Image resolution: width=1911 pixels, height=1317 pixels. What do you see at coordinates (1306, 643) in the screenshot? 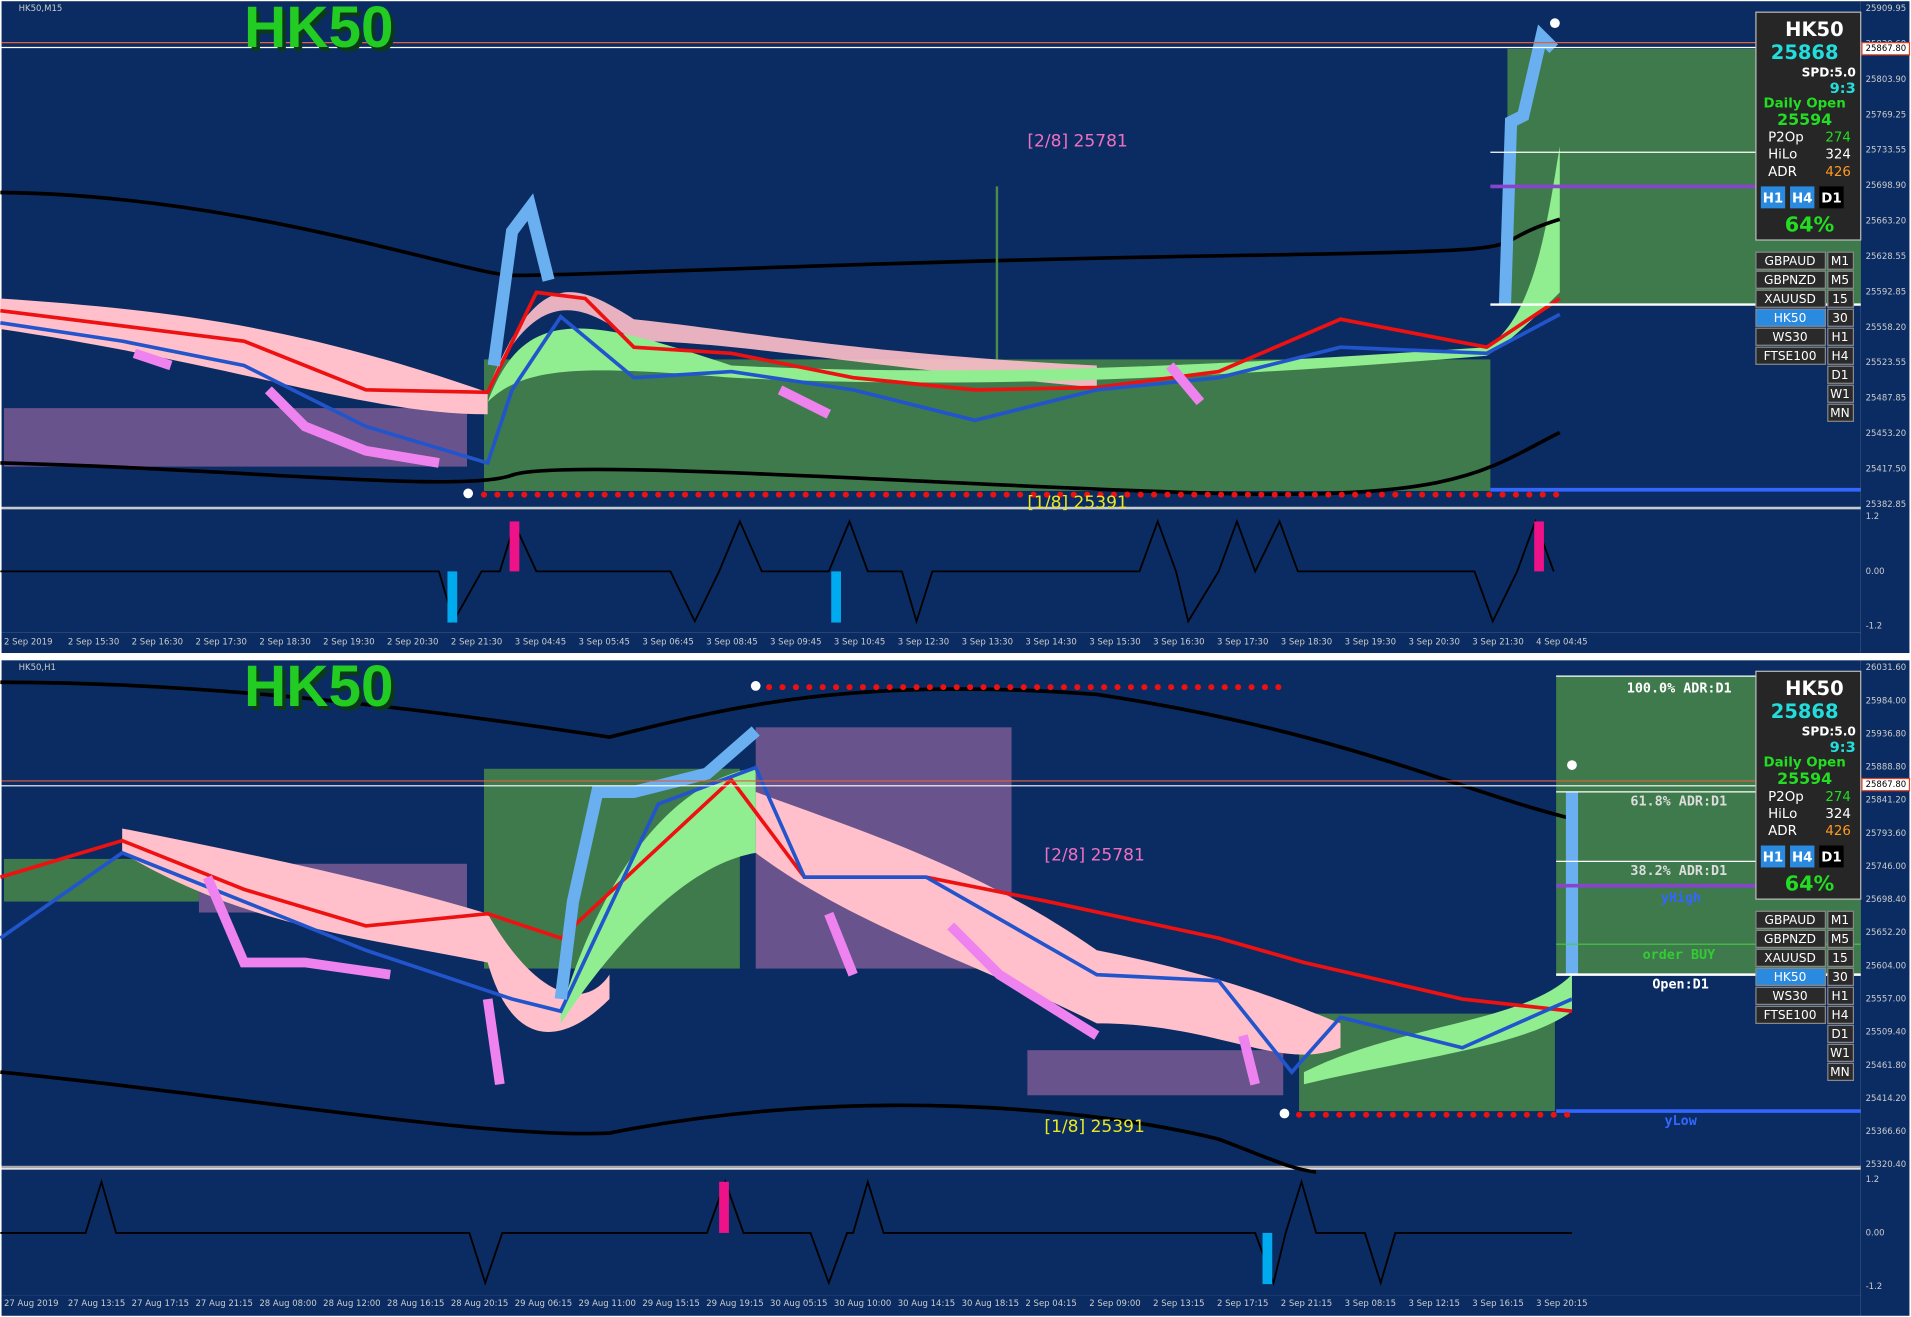
I see `time-label: 3 Sep 18:30` at bounding box center [1306, 643].